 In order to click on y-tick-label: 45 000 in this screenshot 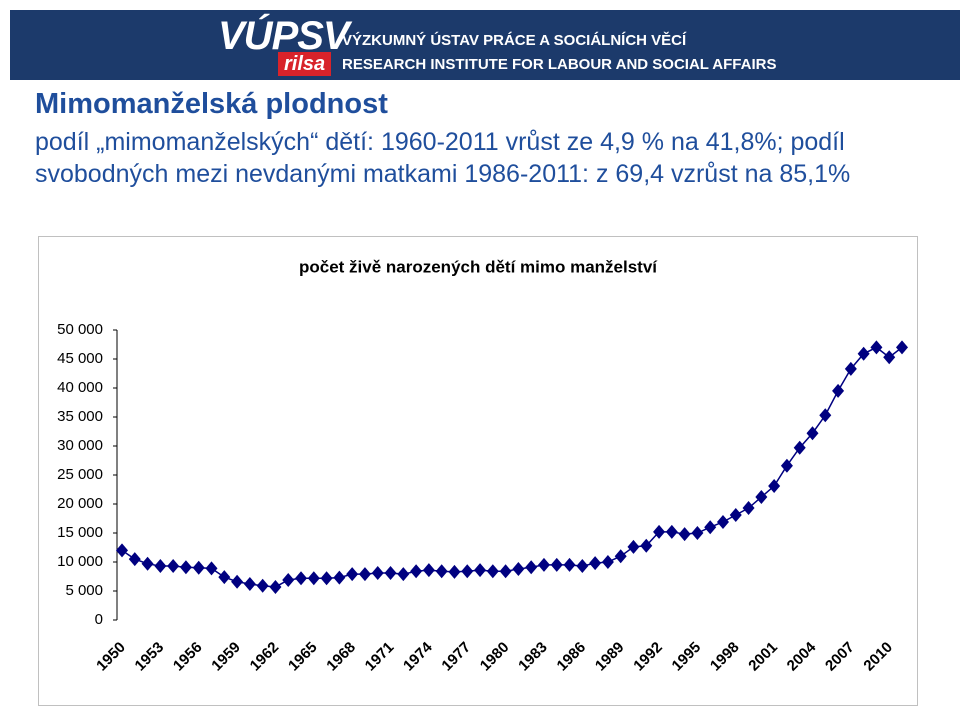, I will do `click(80, 358)`.